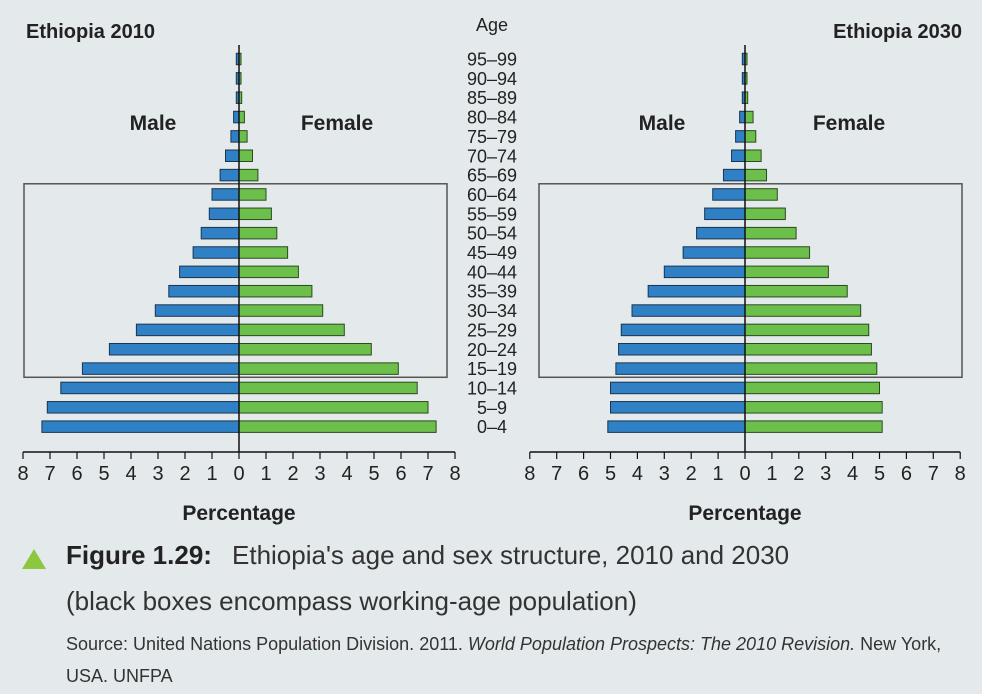  I want to click on p2010-male-bar-5–9, so click(143, 407).